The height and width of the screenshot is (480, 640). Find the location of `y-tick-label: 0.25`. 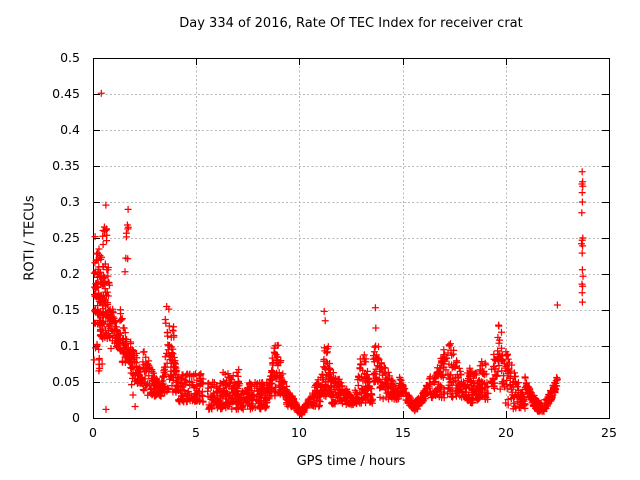

y-tick-label: 0.25 is located at coordinates (66, 237).